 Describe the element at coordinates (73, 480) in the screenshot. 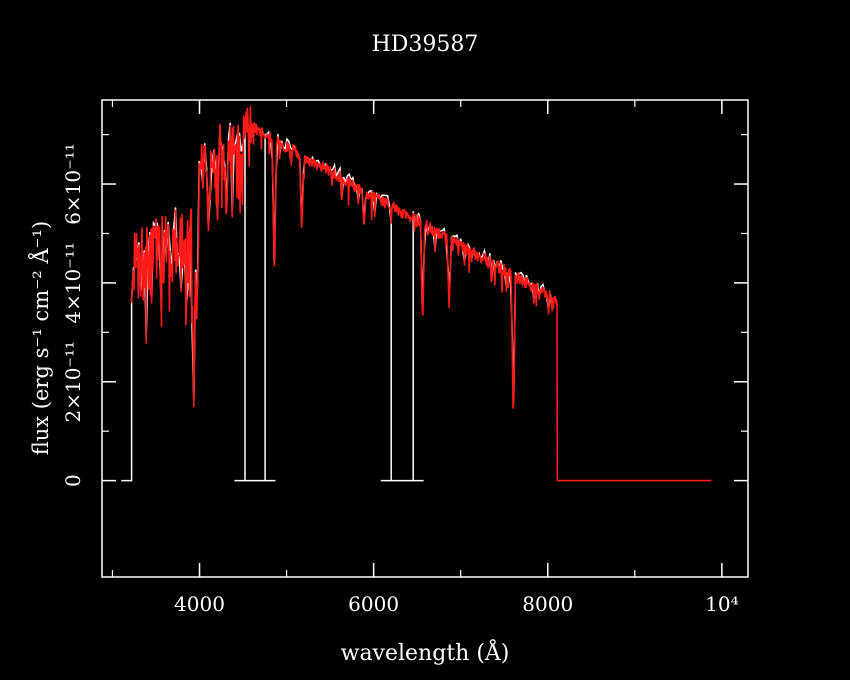

I see `y-tick-label: 0` at that location.